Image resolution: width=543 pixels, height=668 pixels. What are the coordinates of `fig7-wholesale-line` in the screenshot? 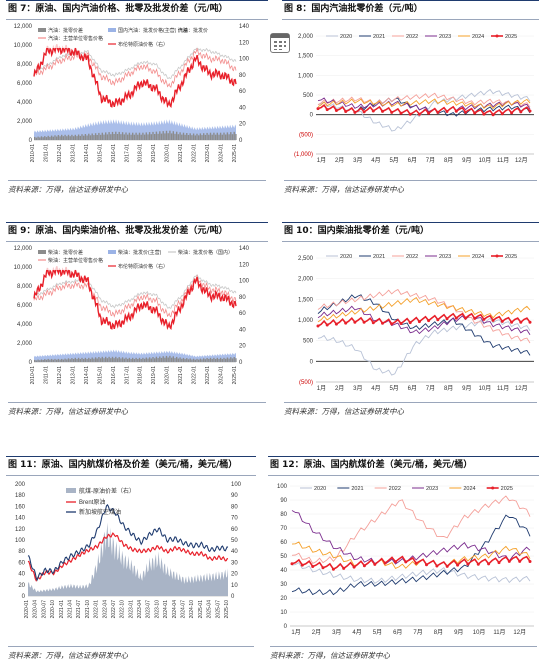 It's located at (135, 67).